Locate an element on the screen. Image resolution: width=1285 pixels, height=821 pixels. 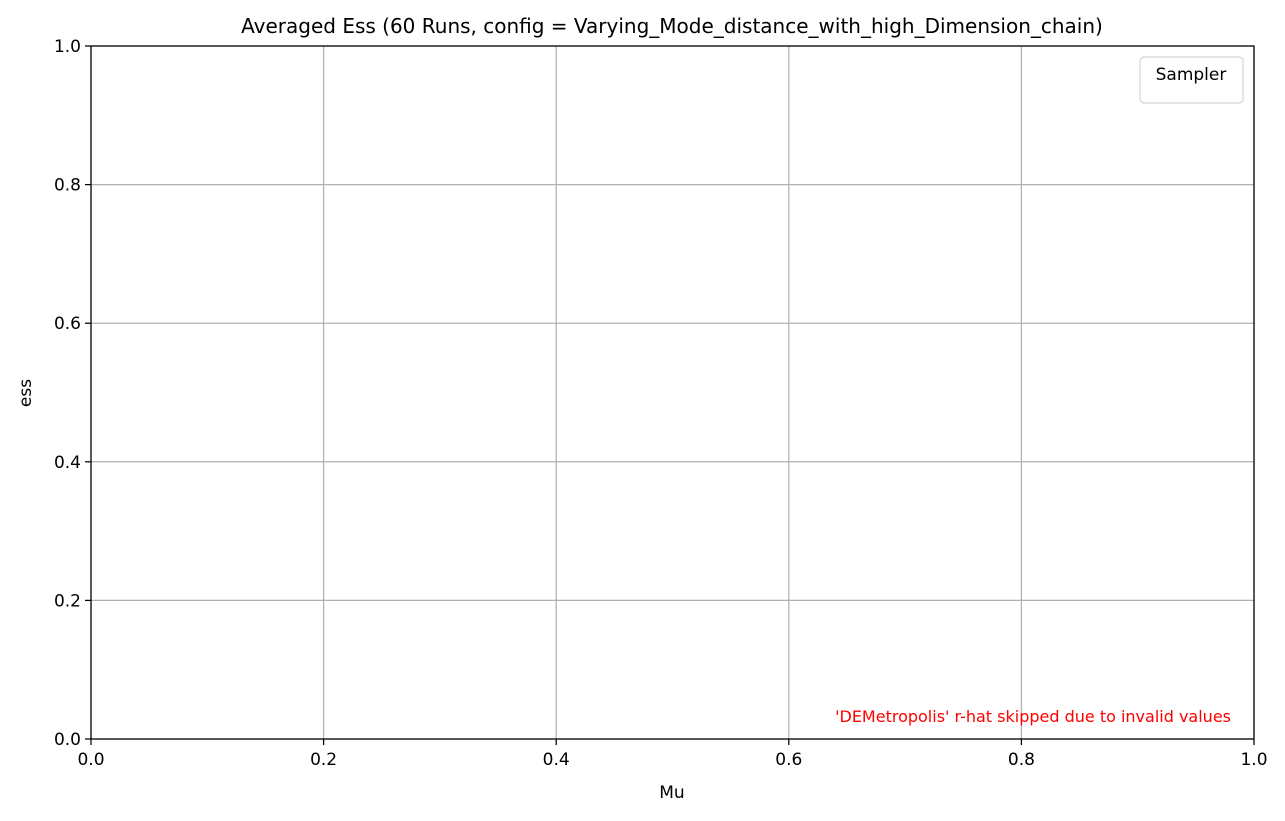
x-tick-label: 0.8 is located at coordinates (1021, 760).